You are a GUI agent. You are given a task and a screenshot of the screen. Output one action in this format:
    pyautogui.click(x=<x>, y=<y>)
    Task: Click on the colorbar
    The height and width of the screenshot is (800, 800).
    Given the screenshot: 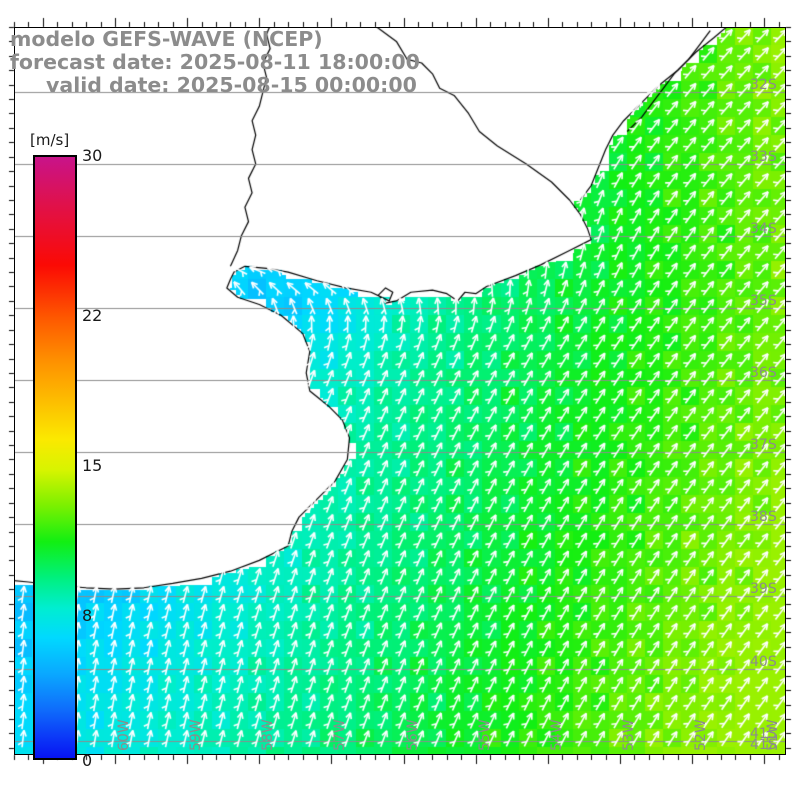 What is the action you would take?
    pyautogui.click(x=55, y=457)
    